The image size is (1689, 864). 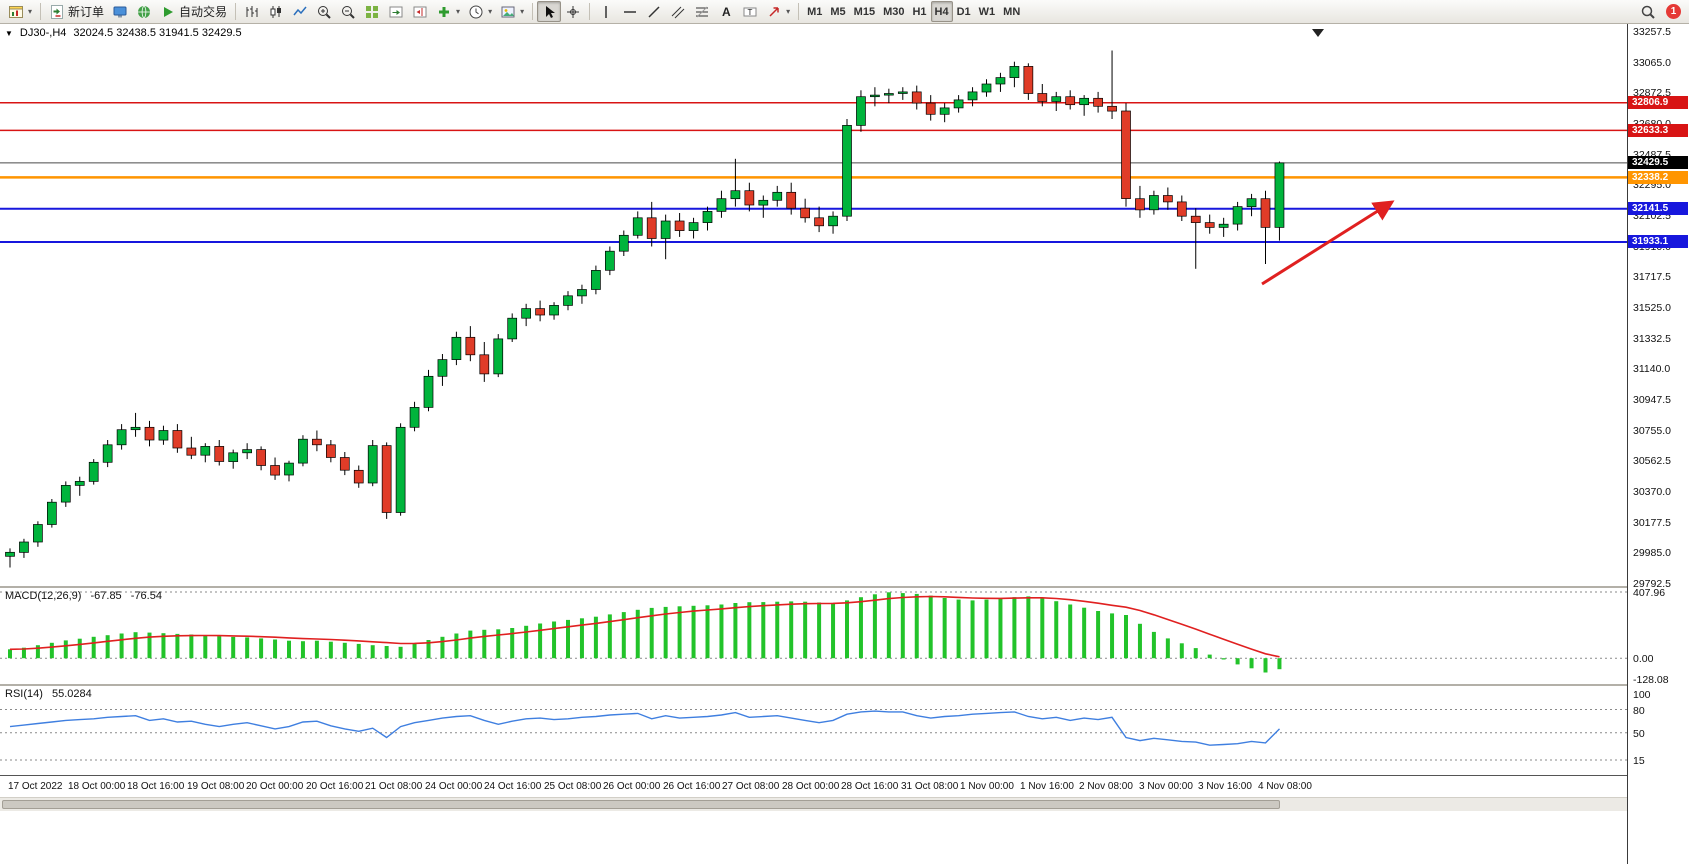 What do you see at coordinates (43, 33) in the screenshot?
I see `symbol-title: DJ30-,H4` at bounding box center [43, 33].